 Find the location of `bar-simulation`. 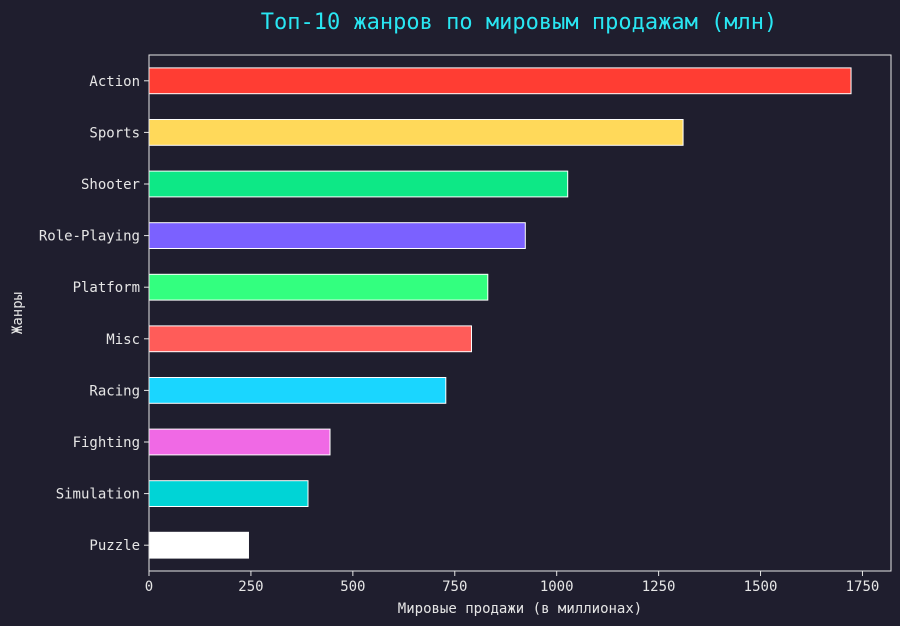

bar-simulation is located at coordinates (228, 494).